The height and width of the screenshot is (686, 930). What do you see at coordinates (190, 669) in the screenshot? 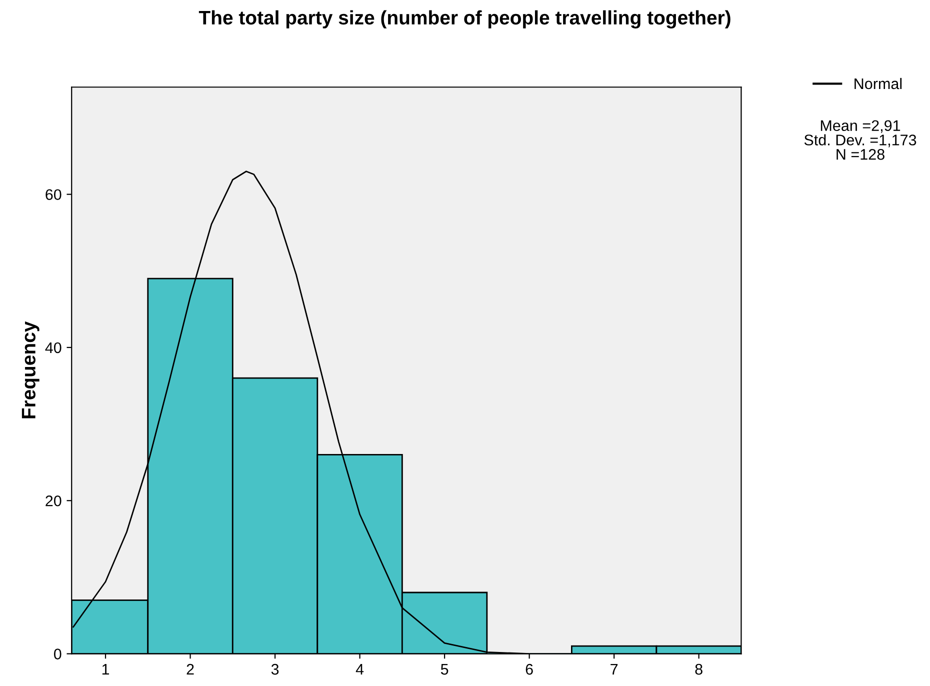
I see `x-tick-label: 2` at bounding box center [190, 669].